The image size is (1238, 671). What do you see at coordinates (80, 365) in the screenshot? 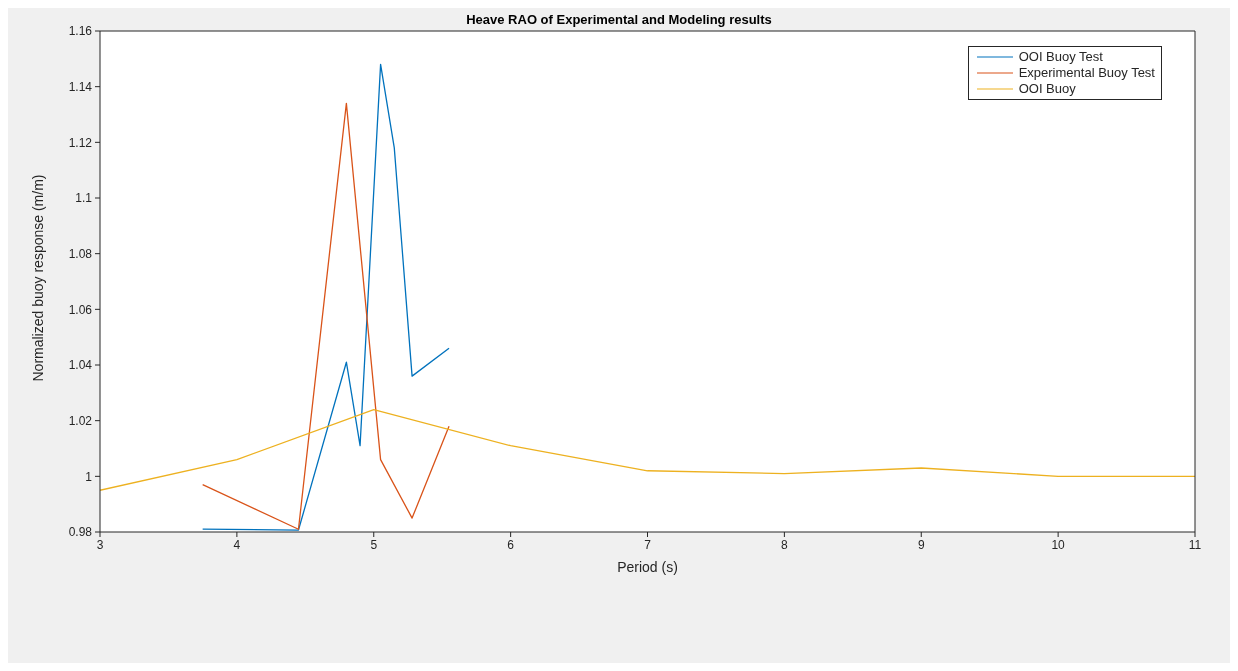
I see `y-tick-label: 1.04` at bounding box center [80, 365].